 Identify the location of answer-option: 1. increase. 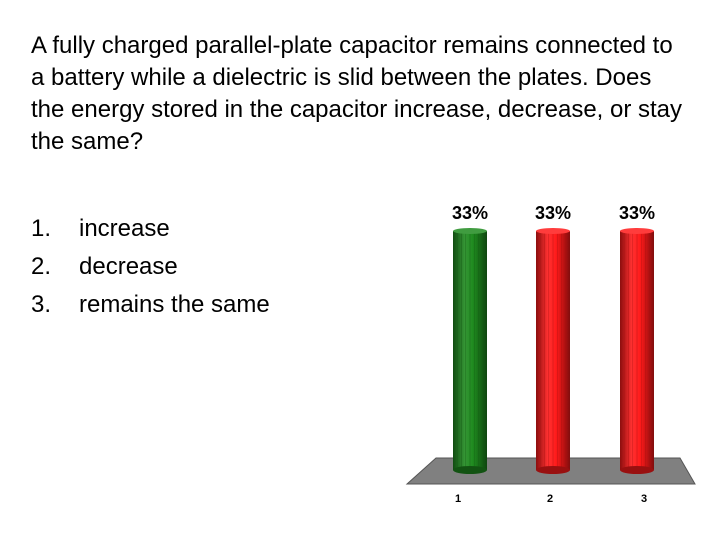
(150, 229).